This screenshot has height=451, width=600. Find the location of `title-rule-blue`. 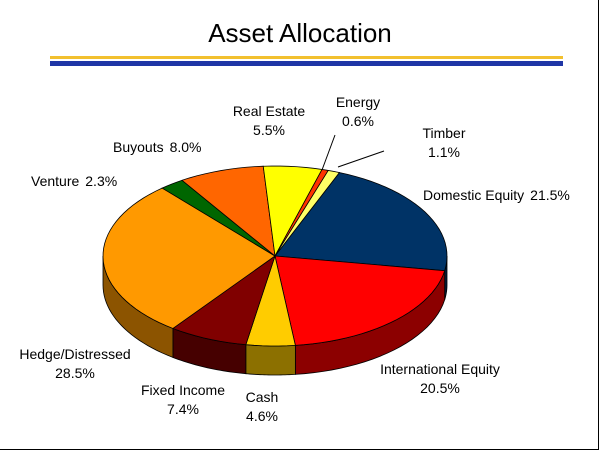

title-rule-blue is located at coordinates (306, 63).